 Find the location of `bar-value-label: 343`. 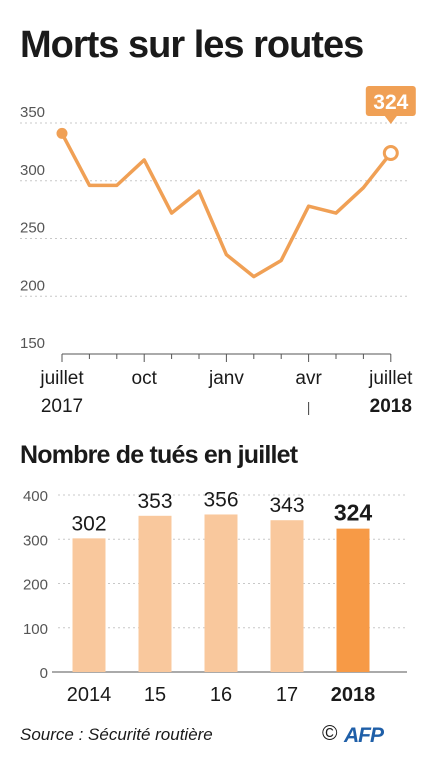

bar-value-label: 343 is located at coordinates (286, 505).